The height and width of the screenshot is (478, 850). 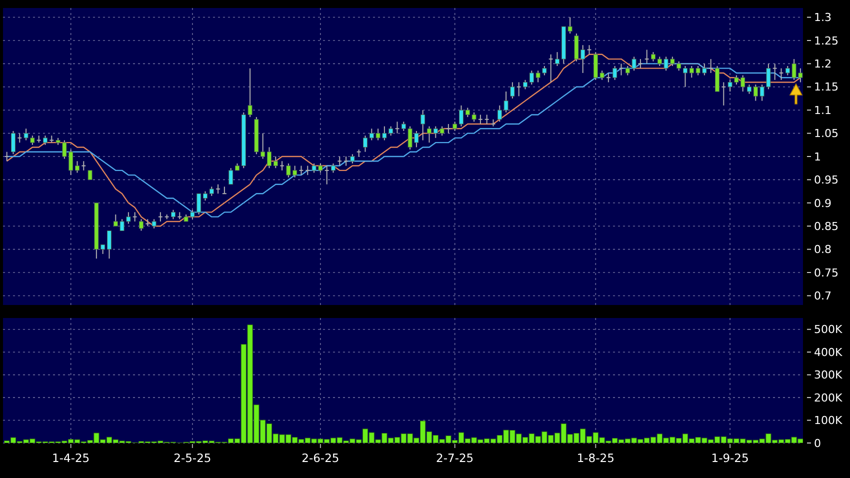 I want to click on y-tick-label: 1.3, so click(x=823, y=17).